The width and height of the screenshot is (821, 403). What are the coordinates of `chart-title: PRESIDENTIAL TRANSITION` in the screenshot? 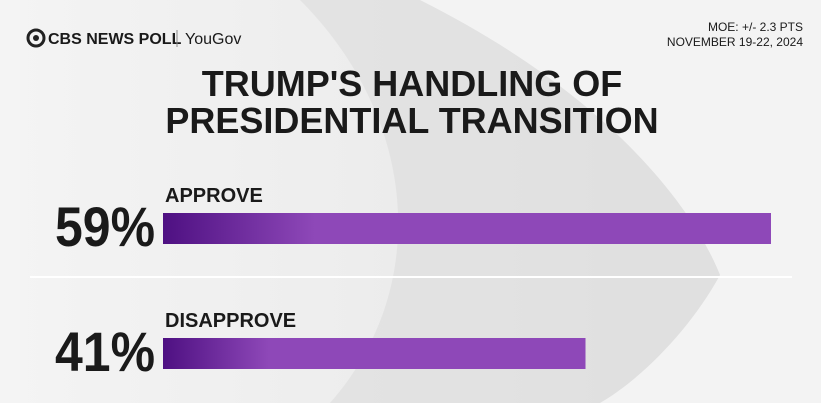 It's located at (411, 120).